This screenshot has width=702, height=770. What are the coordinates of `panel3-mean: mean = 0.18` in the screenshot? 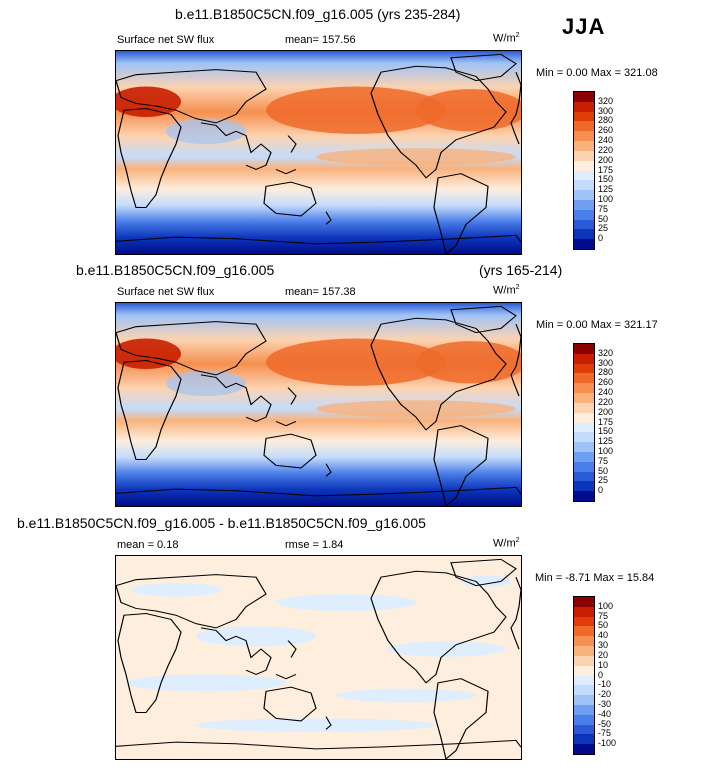 It's located at (148, 545).